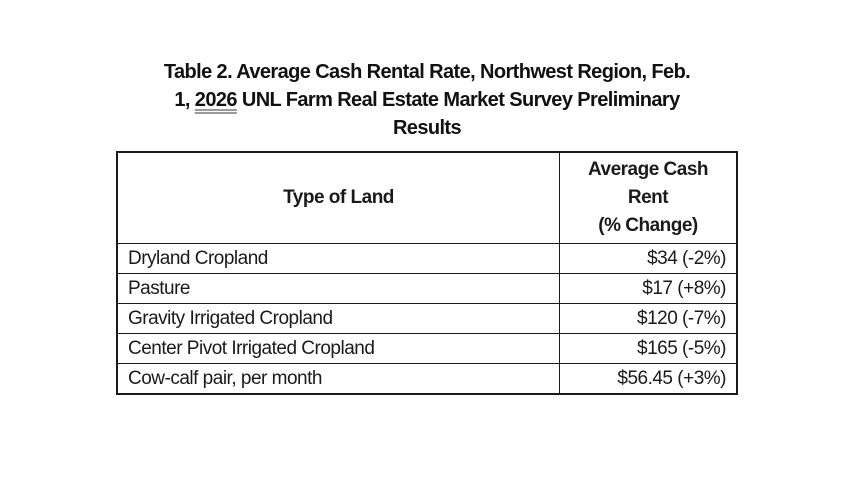 The image size is (864, 485). I want to click on table-row: Dryland Cropland $34 (-2%), so click(427, 258).